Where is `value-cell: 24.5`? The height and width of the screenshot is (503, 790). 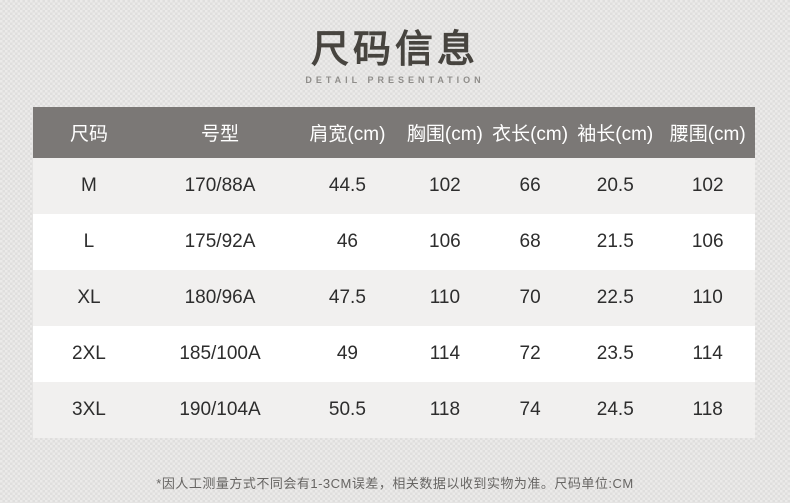
value-cell: 24.5 is located at coordinates (615, 409).